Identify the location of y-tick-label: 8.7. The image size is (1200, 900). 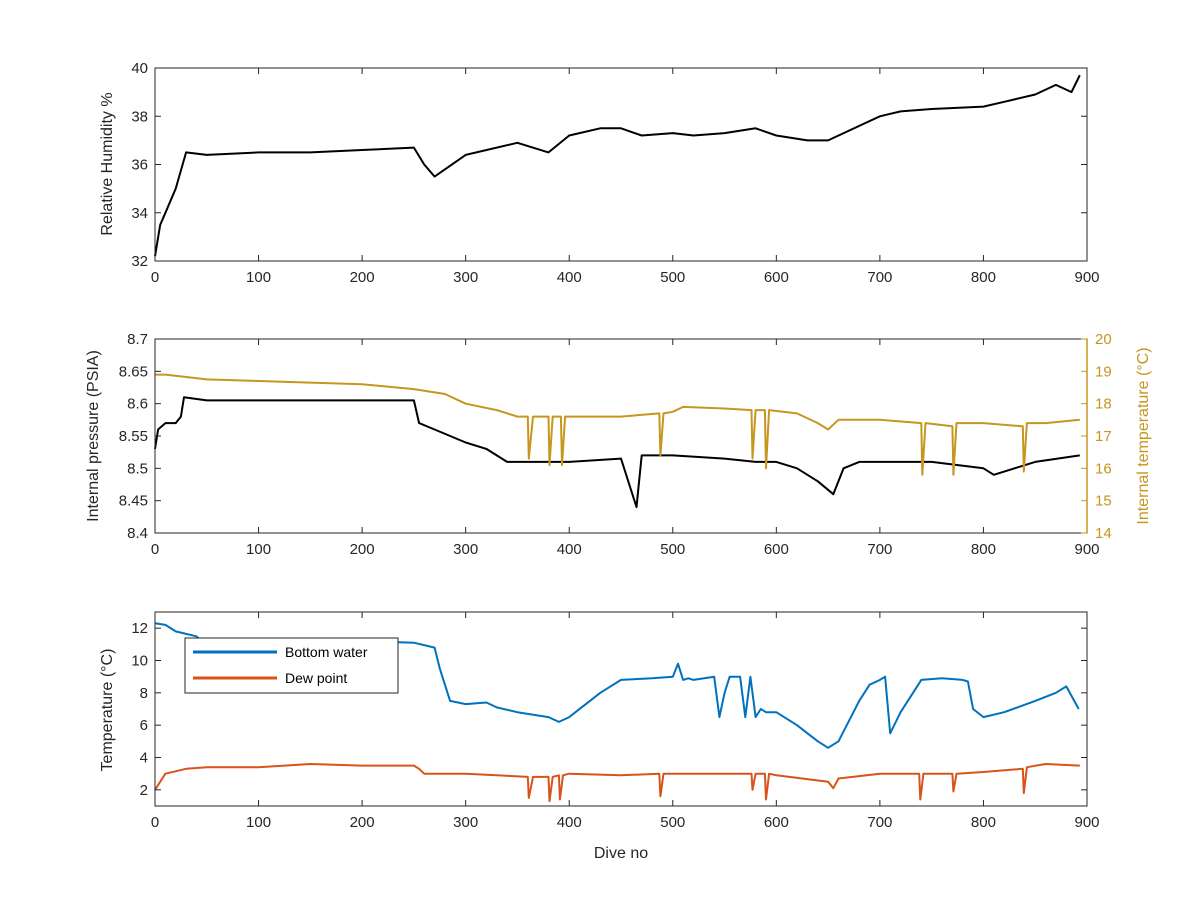
(137, 339).